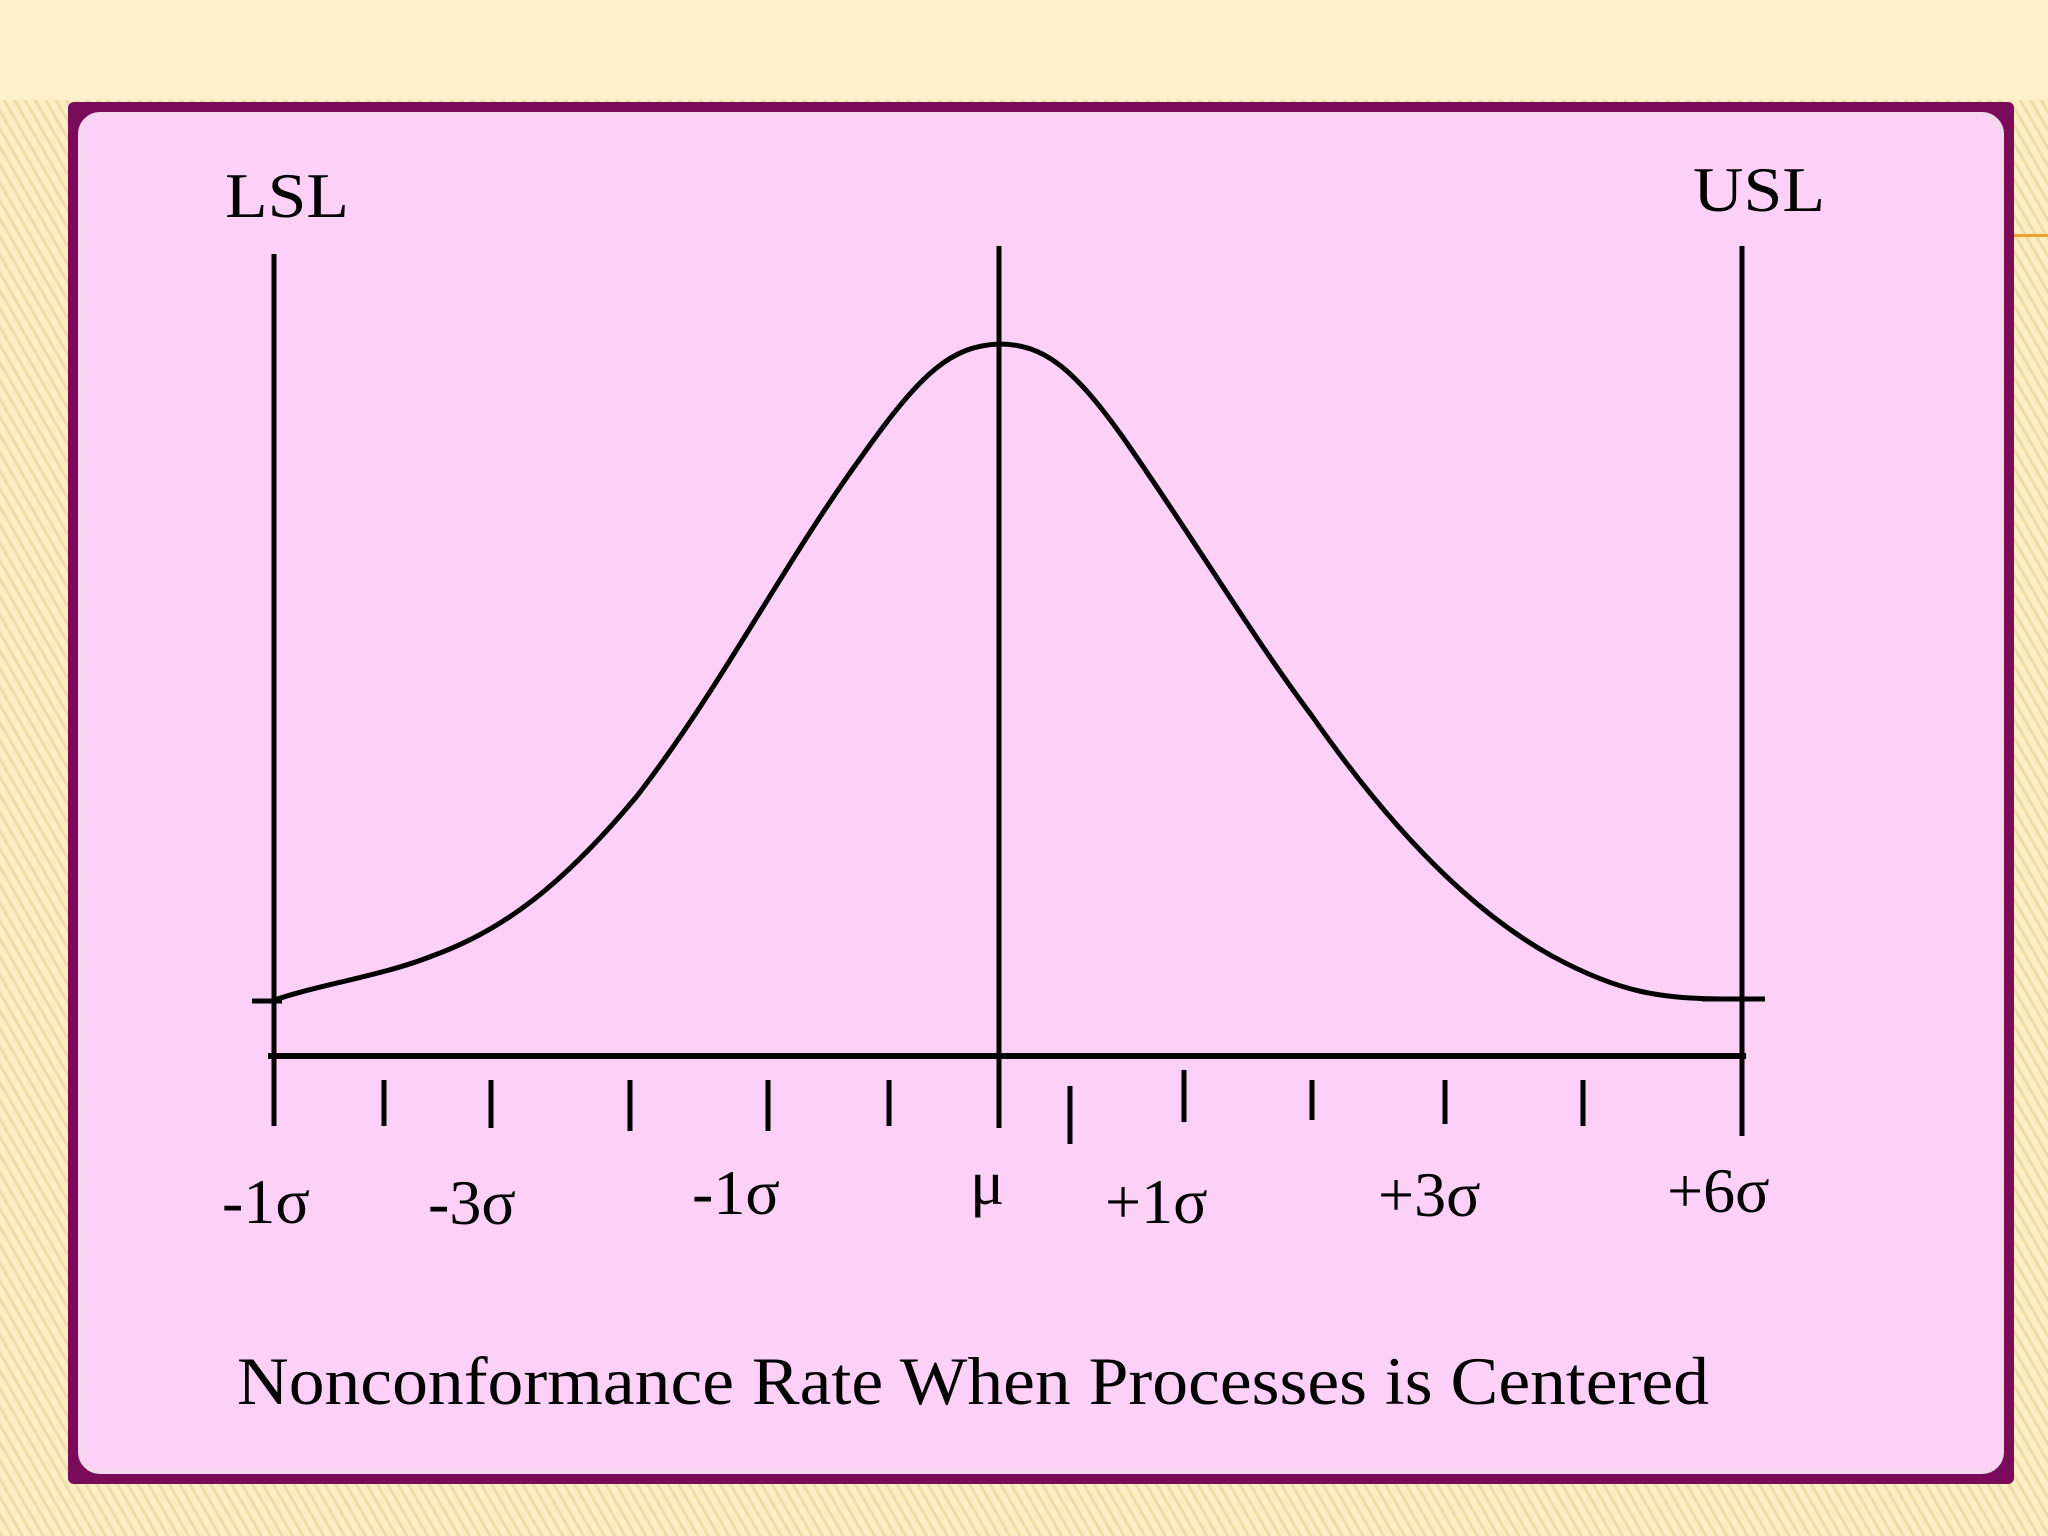 The height and width of the screenshot is (1536, 2048). I want to click on sigma-label-2: -3σ, so click(472, 1202).